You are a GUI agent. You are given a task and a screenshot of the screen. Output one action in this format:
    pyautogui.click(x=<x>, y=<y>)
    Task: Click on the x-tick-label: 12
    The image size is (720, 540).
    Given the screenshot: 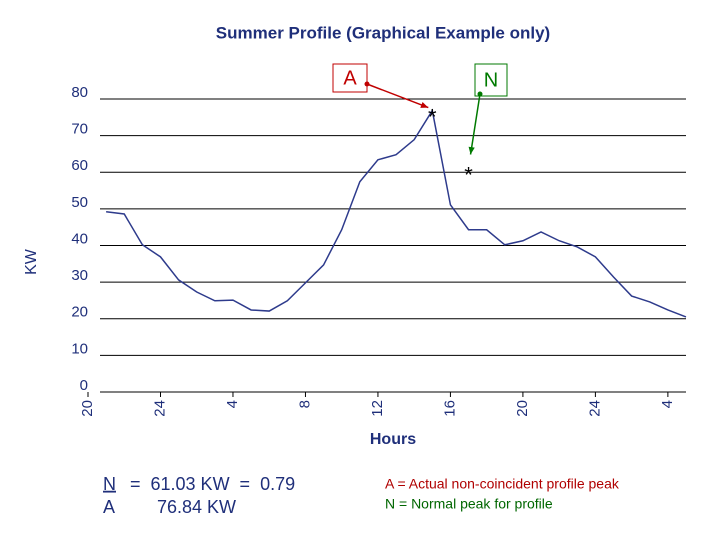 What is the action you would take?
    pyautogui.click(x=377, y=408)
    